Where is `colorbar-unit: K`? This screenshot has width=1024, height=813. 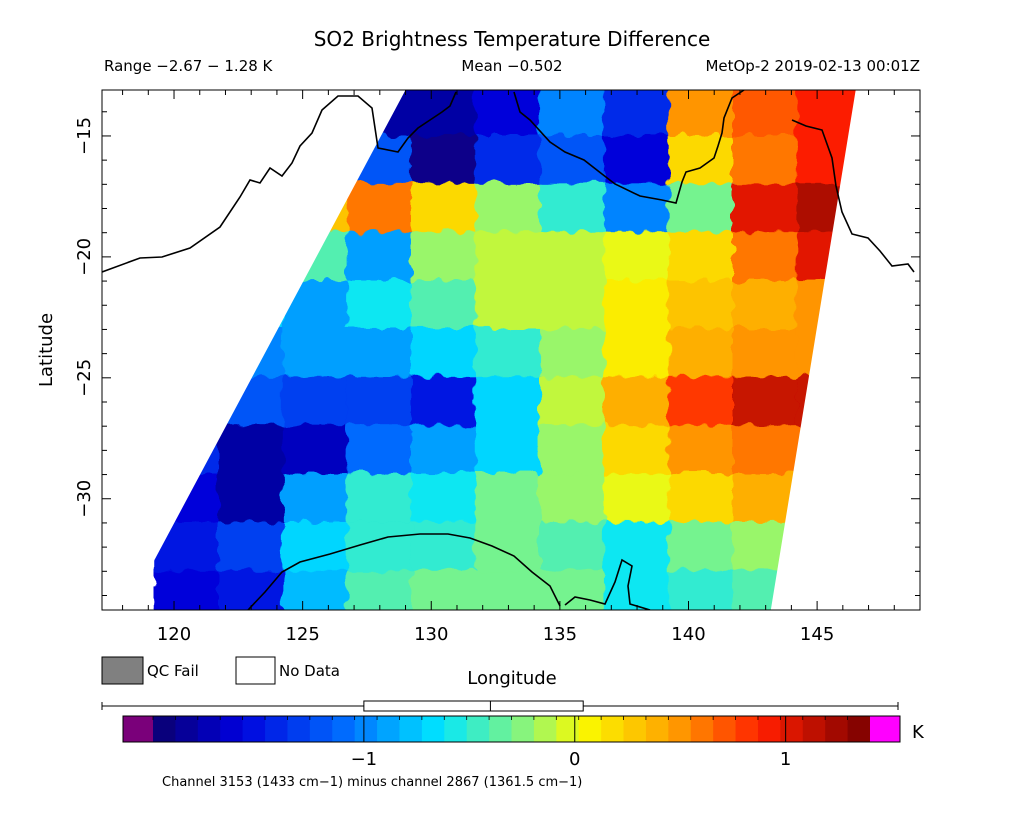
colorbar-unit: K is located at coordinates (918, 732).